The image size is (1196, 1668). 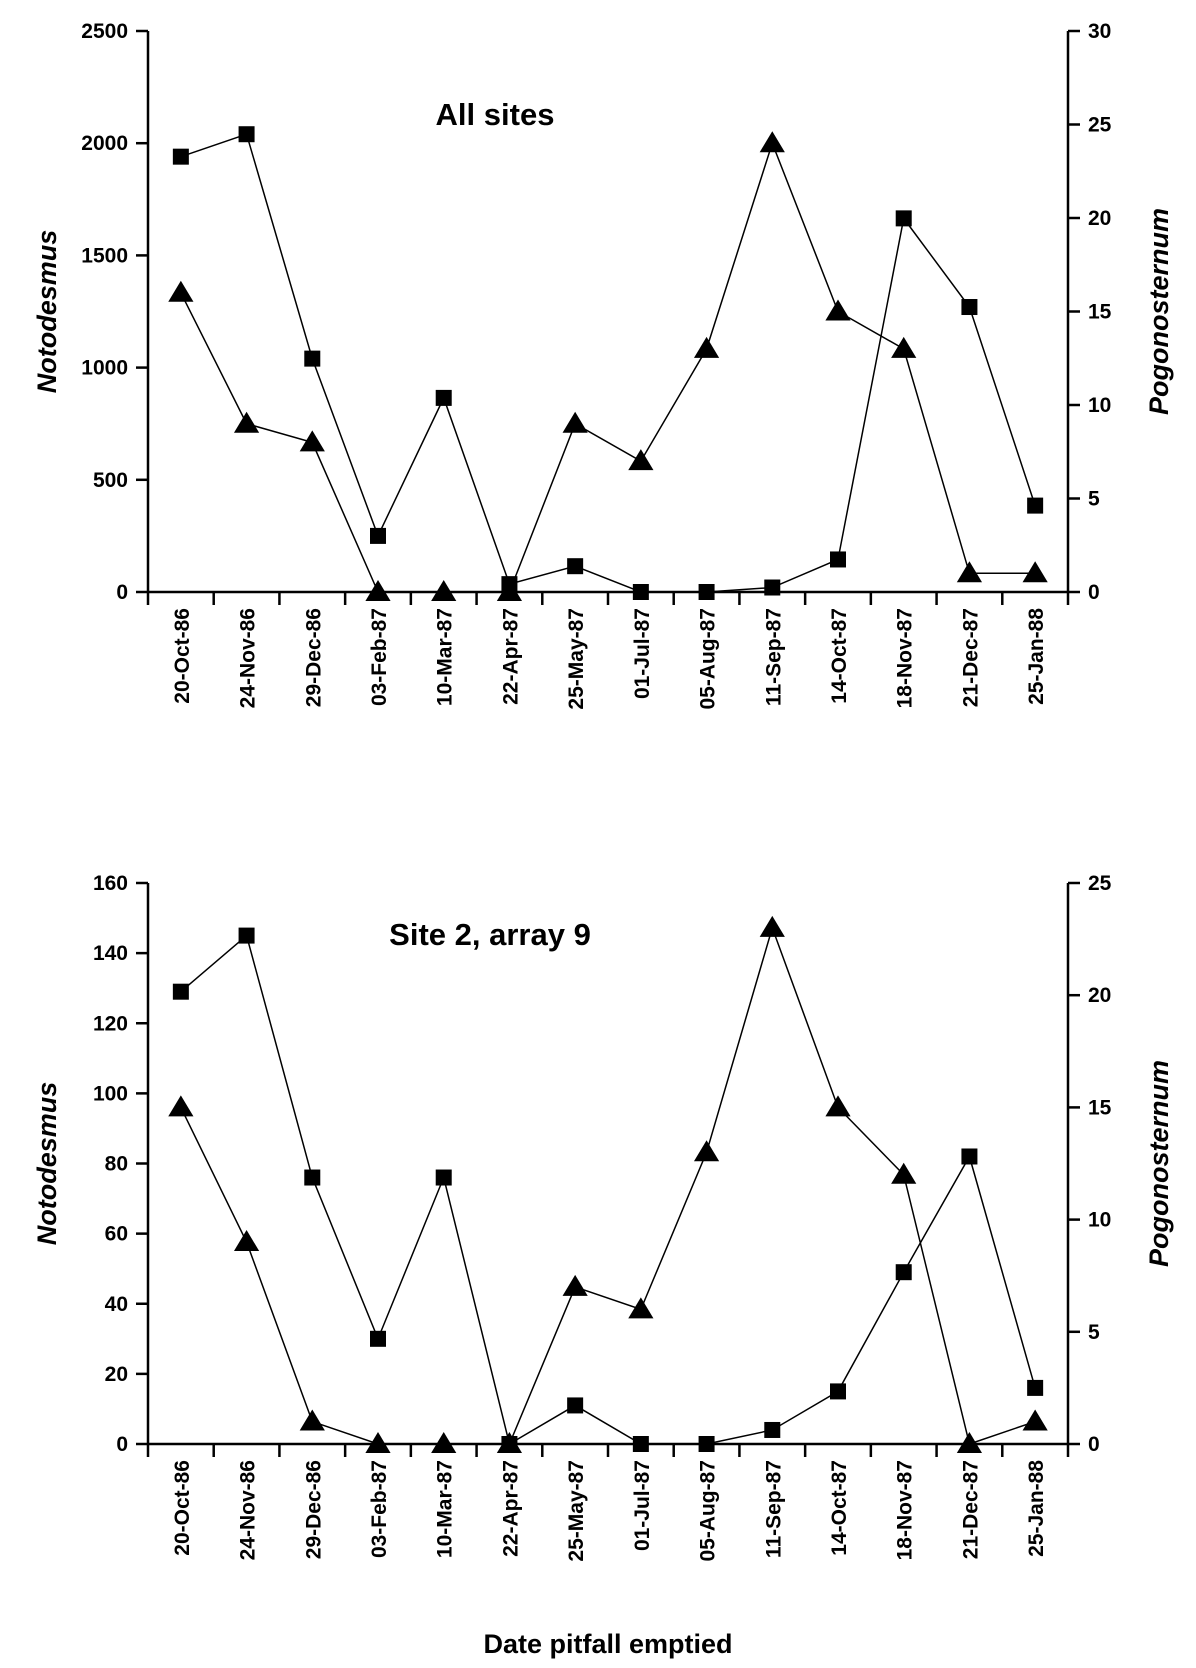 What do you see at coordinates (110, 1093) in the screenshot?
I see `left-y-tick-label: 100` at bounding box center [110, 1093].